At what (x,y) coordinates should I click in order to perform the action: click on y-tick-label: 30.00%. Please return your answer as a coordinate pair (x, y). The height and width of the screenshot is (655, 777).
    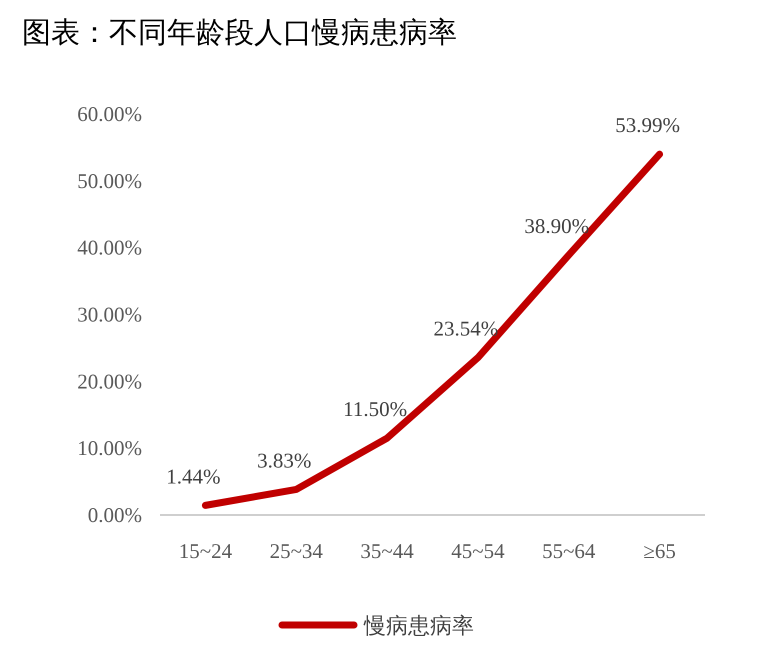
    Looking at the image, I should click on (109, 314).